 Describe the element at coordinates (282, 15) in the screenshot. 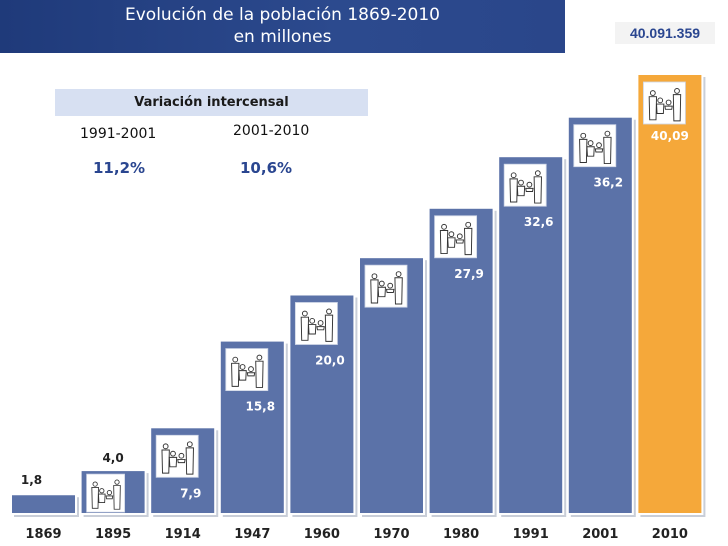

I see `chart-title: Evolución de la población 1869-2010` at that location.